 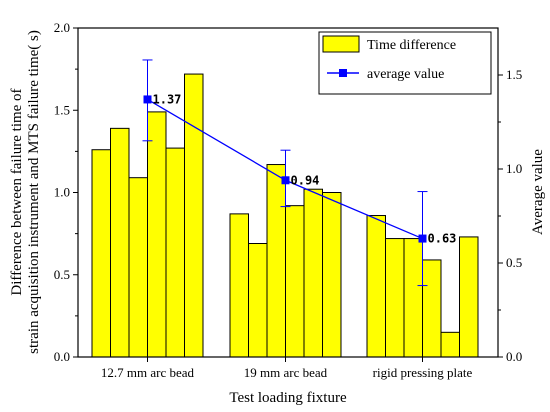 What do you see at coordinates (62, 356) in the screenshot?
I see `left-tick-label: 0.0` at bounding box center [62, 356].